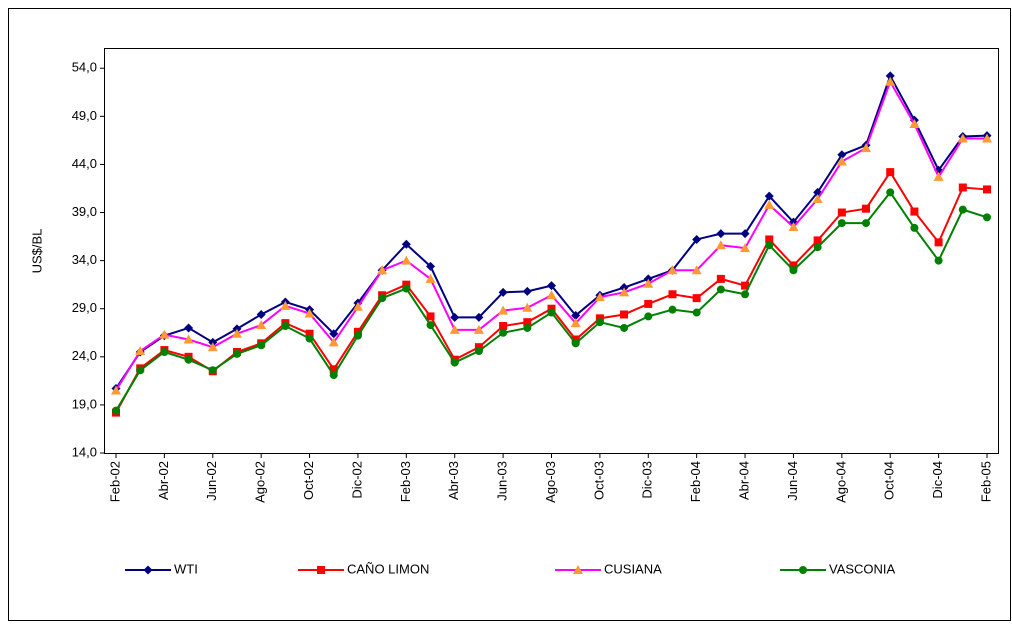 The height and width of the screenshot is (628, 1012). Describe the element at coordinates (862, 568) in the screenshot. I see `legend-label: VASCONIA` at that location.